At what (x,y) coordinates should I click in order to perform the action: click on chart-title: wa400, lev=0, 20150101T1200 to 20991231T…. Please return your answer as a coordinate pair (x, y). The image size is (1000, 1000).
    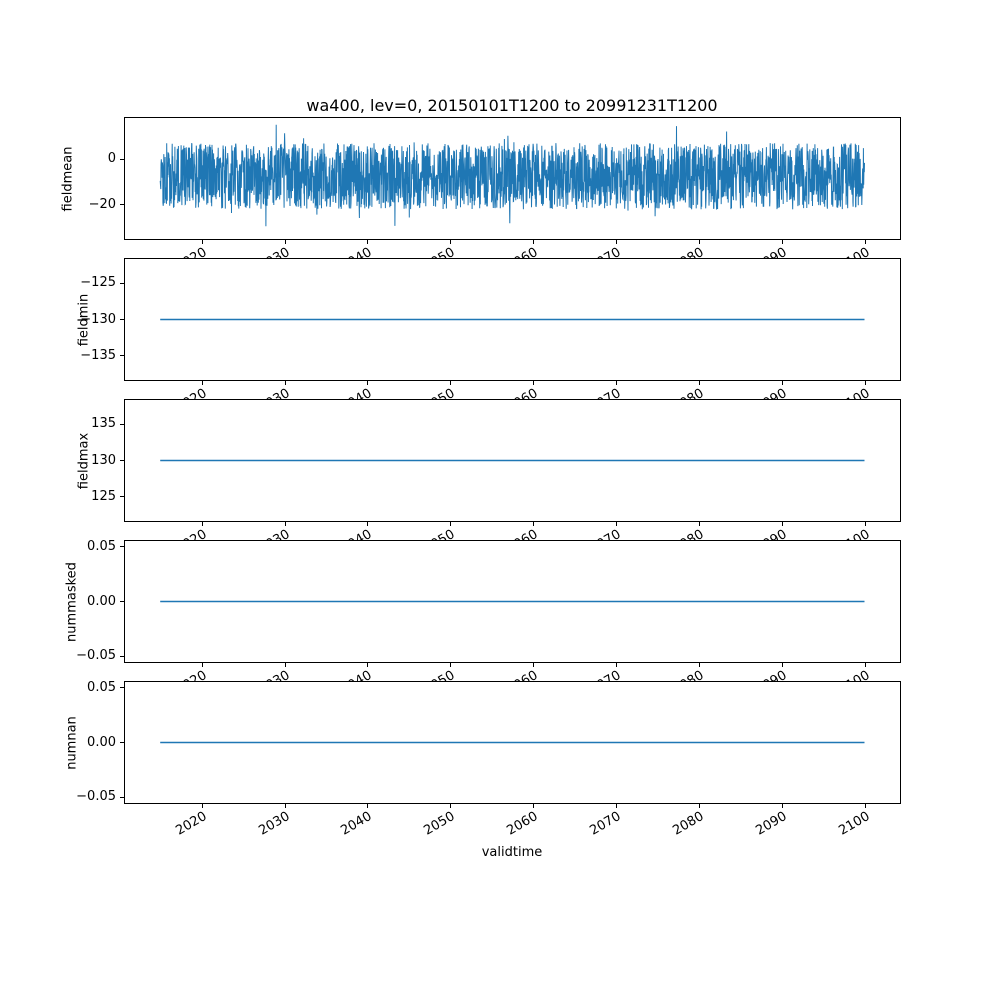
    Looking at the image, I should click on (512, 105).